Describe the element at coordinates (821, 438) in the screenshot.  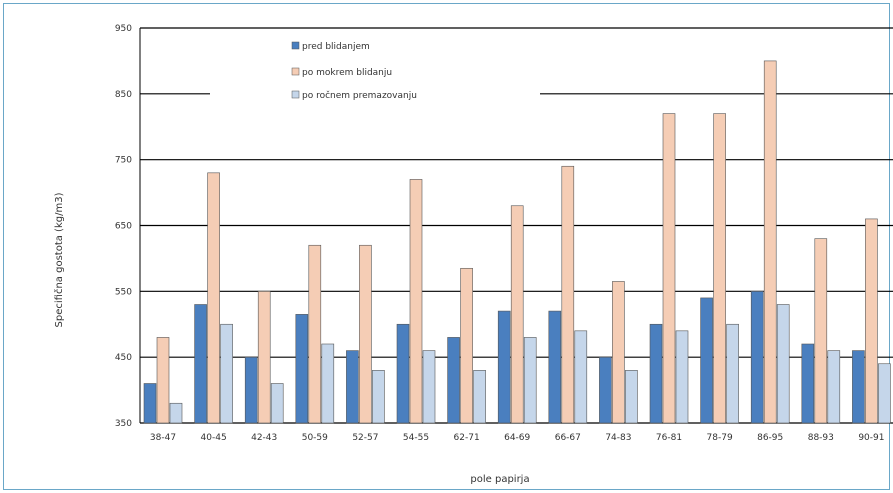
I see `x-tick-label: 88-93` at that location.